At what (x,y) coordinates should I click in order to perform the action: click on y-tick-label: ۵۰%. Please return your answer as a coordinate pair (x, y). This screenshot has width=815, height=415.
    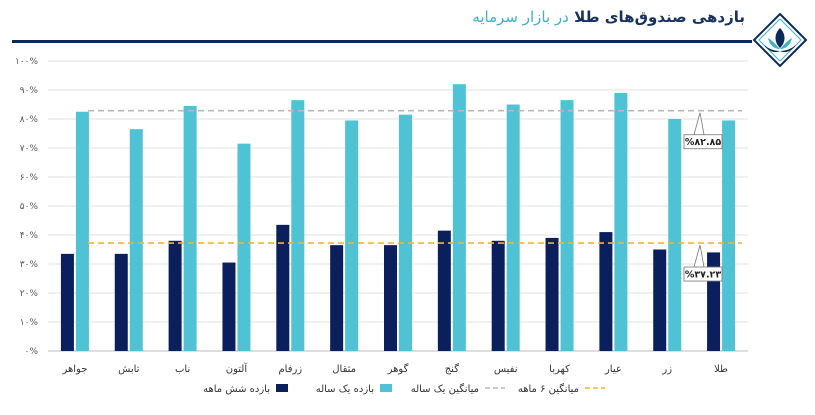
    Looking at the image, I should click on (29, 207).